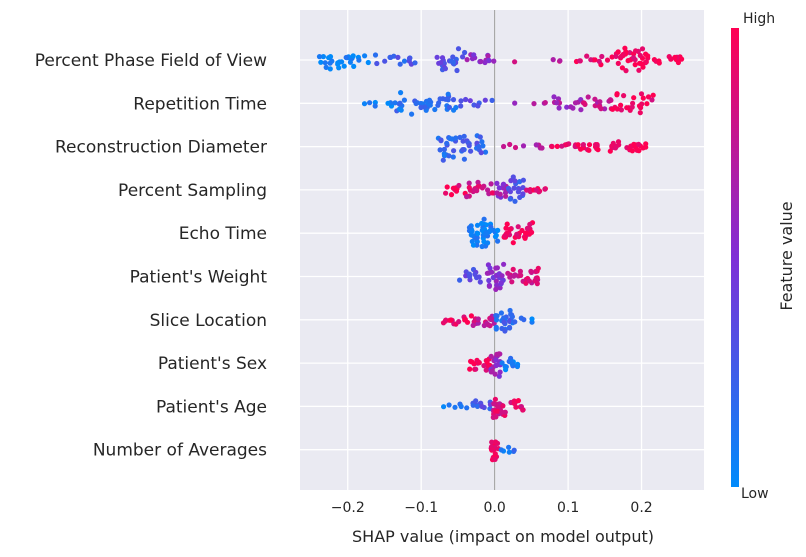 The height and width of the screenshot is (557, 806). I want to click on feature-label: Slice Location, so click(208, 321).